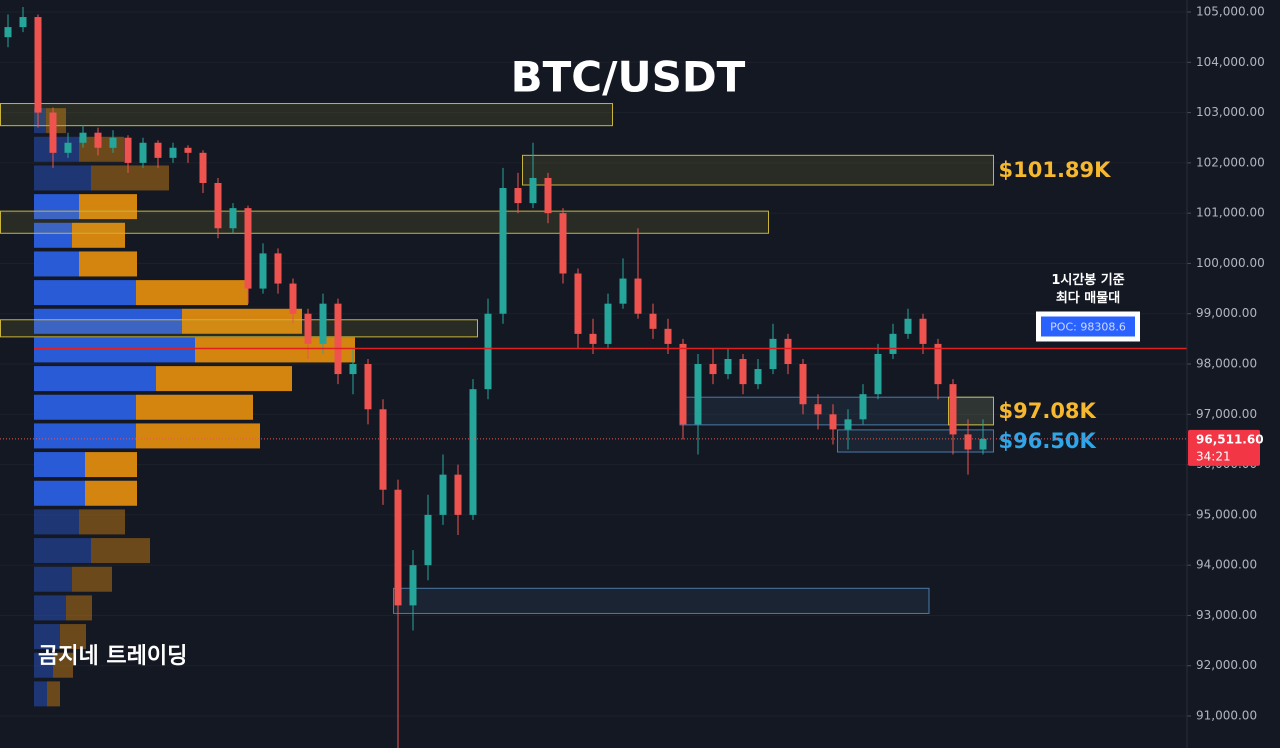 The height and width of the screenshot is (748, 1280). Describe the element at coordinates (1226, 665) in the screenshot. I see `y-tick-label: 92,000.00` at that location.